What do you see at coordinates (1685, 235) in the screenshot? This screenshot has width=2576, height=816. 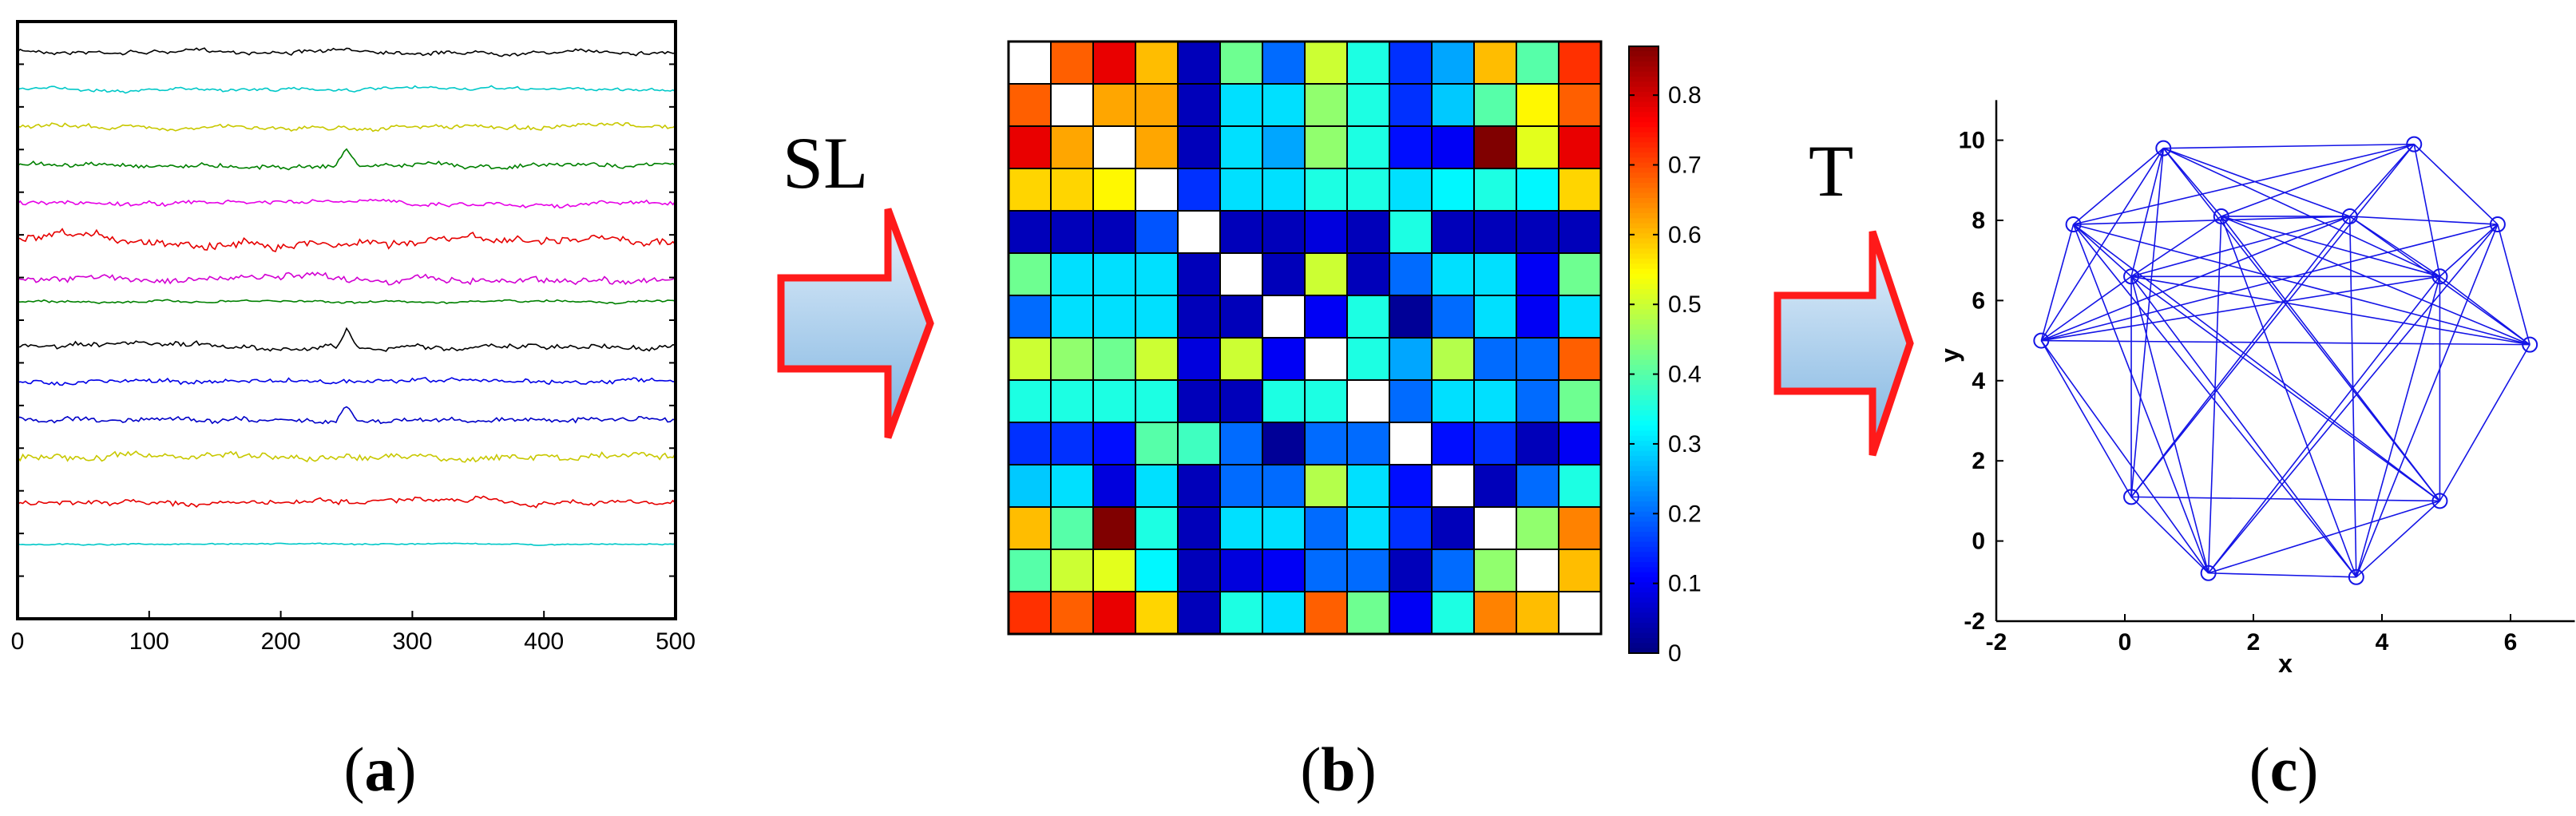 I see `colorbar-tick-label: 0.6` at bounding box center [1685, 235].